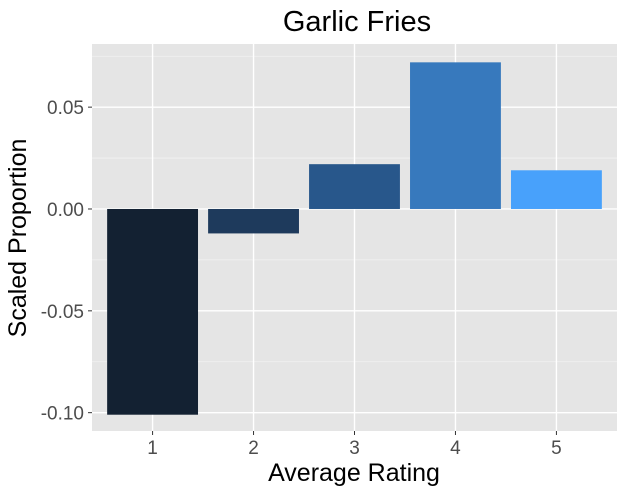  Describe the element at coordinates (455, 448) in the screenshot. I see `x-tick-label: 4` at that location.